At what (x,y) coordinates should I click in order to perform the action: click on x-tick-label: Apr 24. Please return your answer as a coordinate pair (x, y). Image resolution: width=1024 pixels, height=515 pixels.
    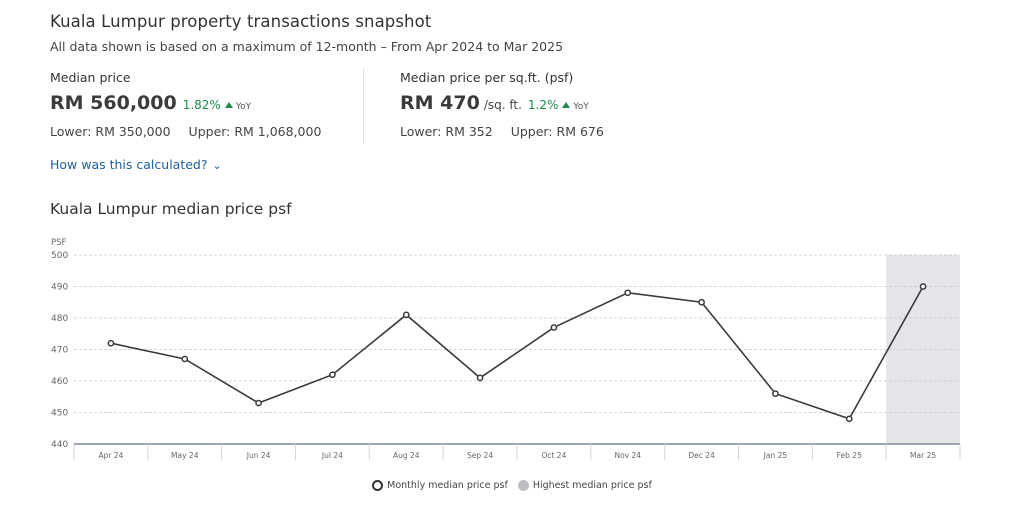
    Looking at the image, I should click on (110, 455).